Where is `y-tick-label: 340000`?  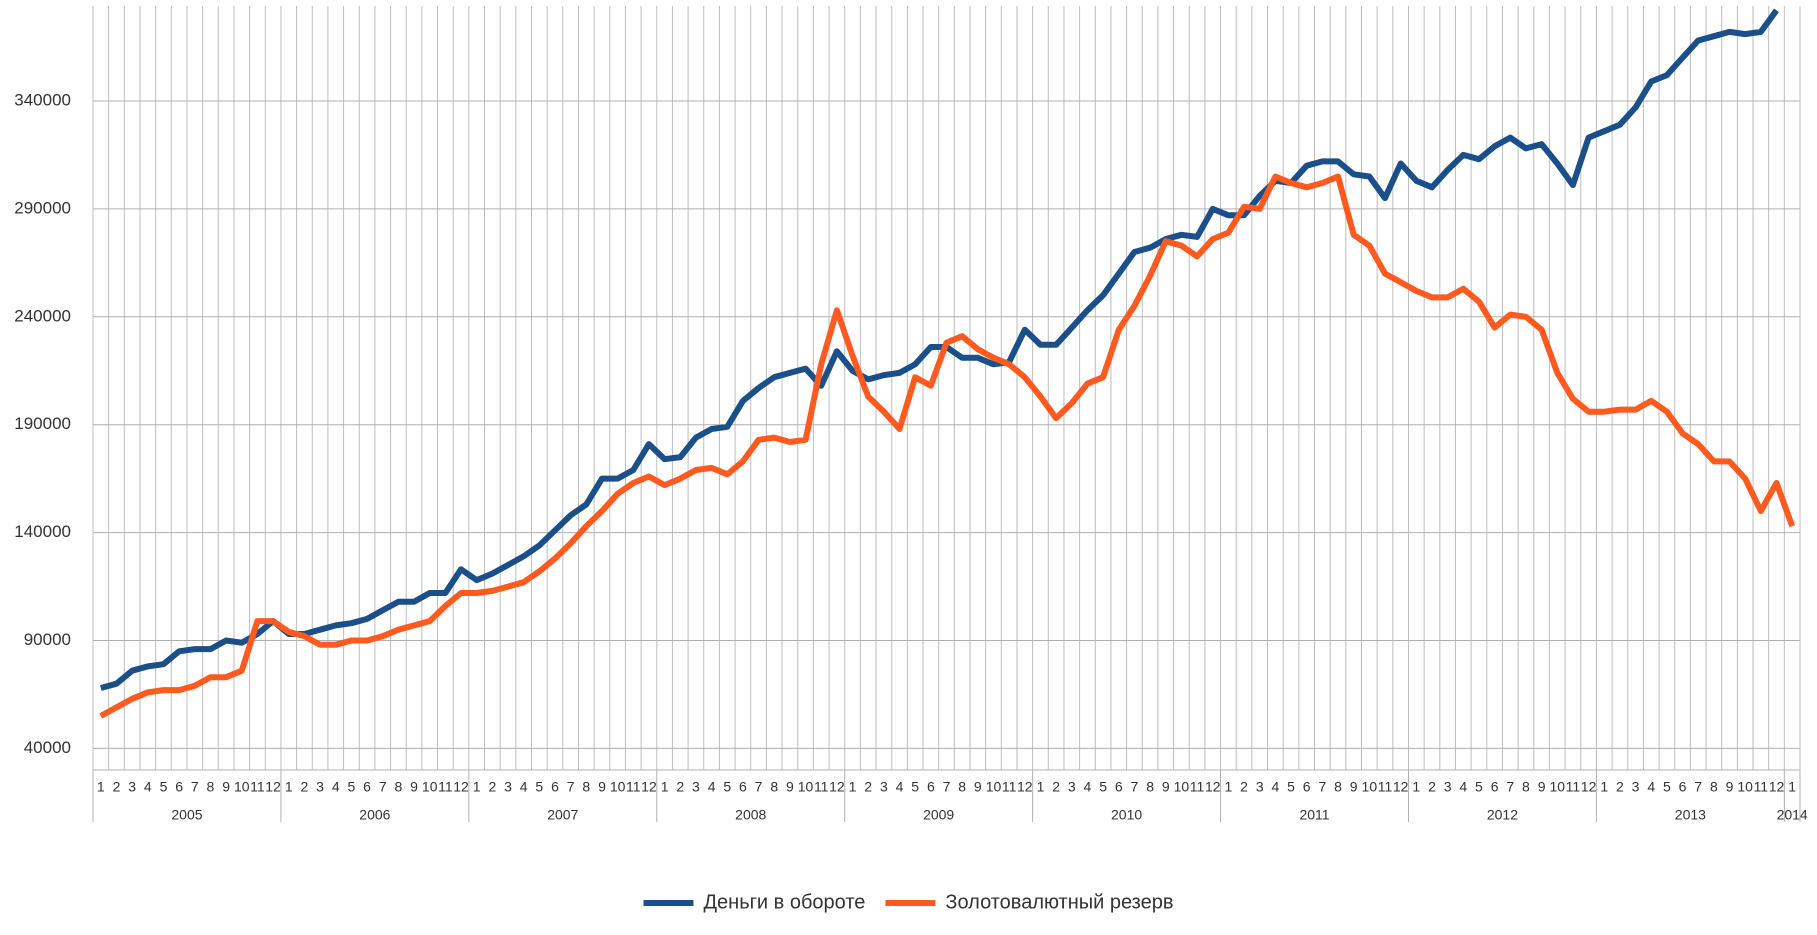
y-tick-label: 340000 is located at coordinates (42, 99).